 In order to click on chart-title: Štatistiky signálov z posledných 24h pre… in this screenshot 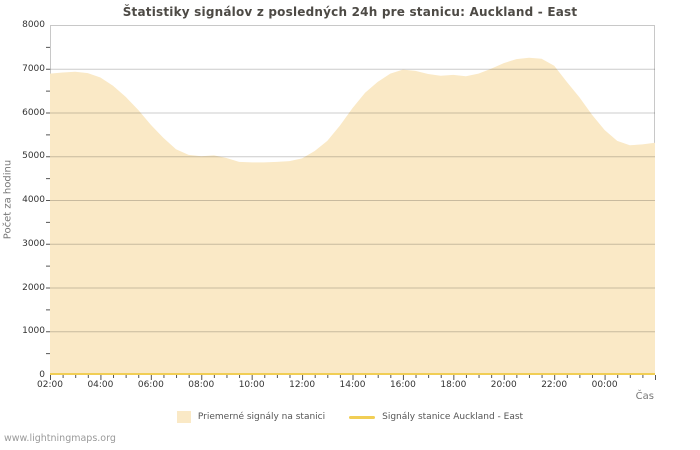, I will do `click(350, 12)`.